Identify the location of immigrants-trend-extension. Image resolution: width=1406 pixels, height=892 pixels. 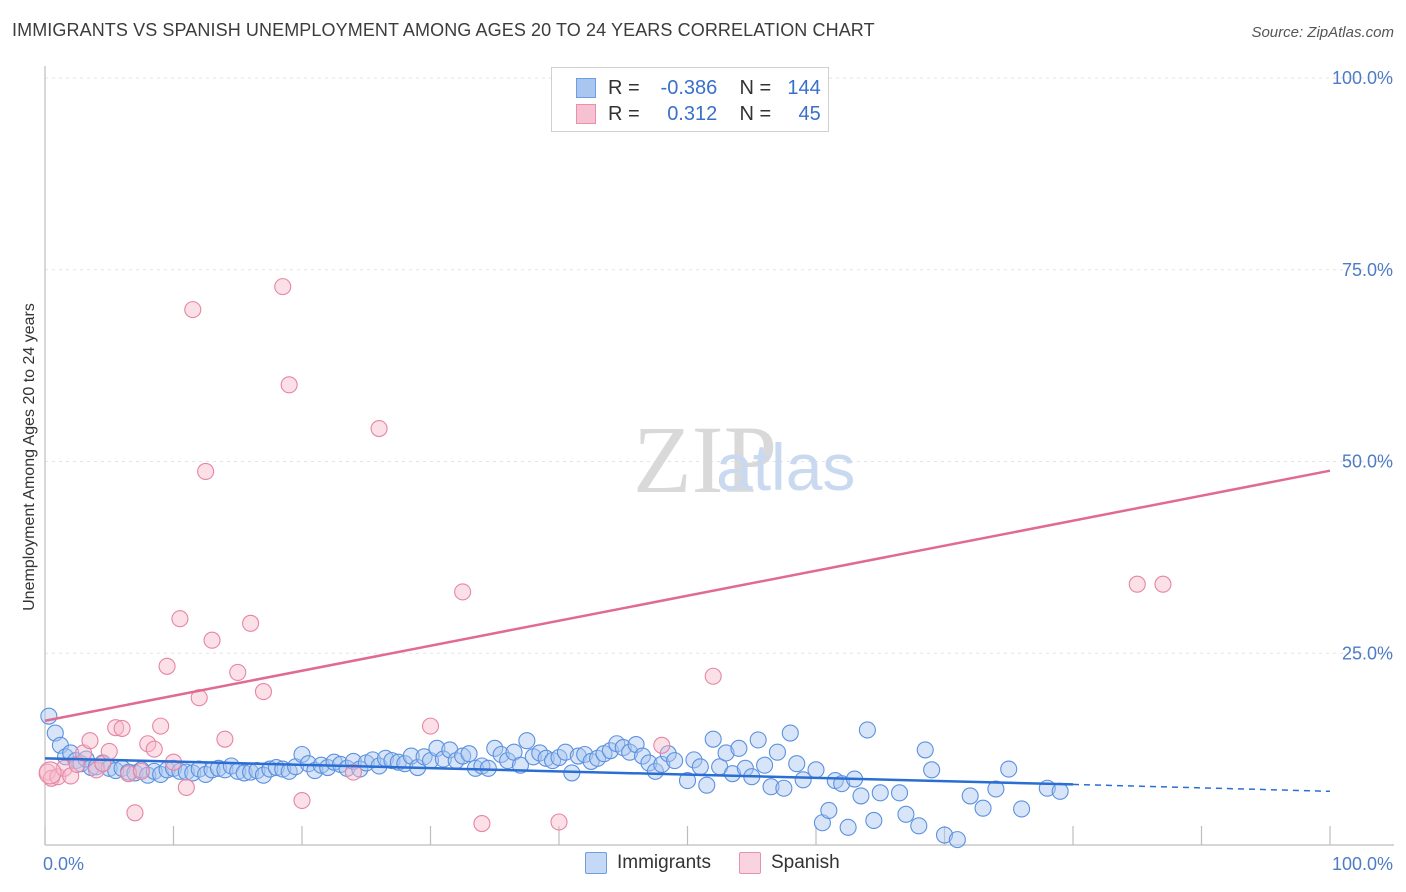
(1201, 788).